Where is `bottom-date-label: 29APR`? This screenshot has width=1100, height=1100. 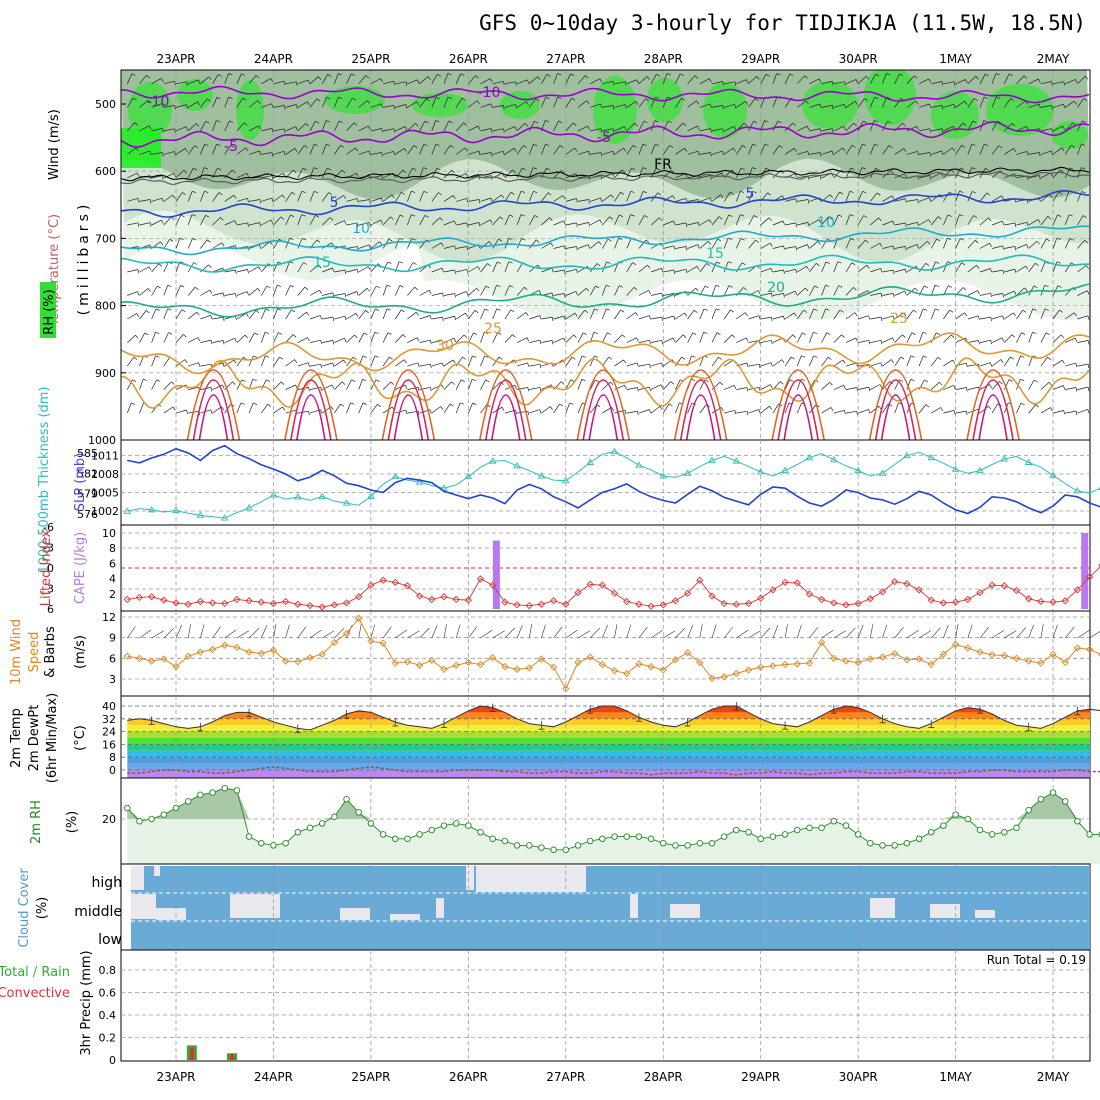
bottom-date-label: 29APR is located at coordinates (760, 1077).